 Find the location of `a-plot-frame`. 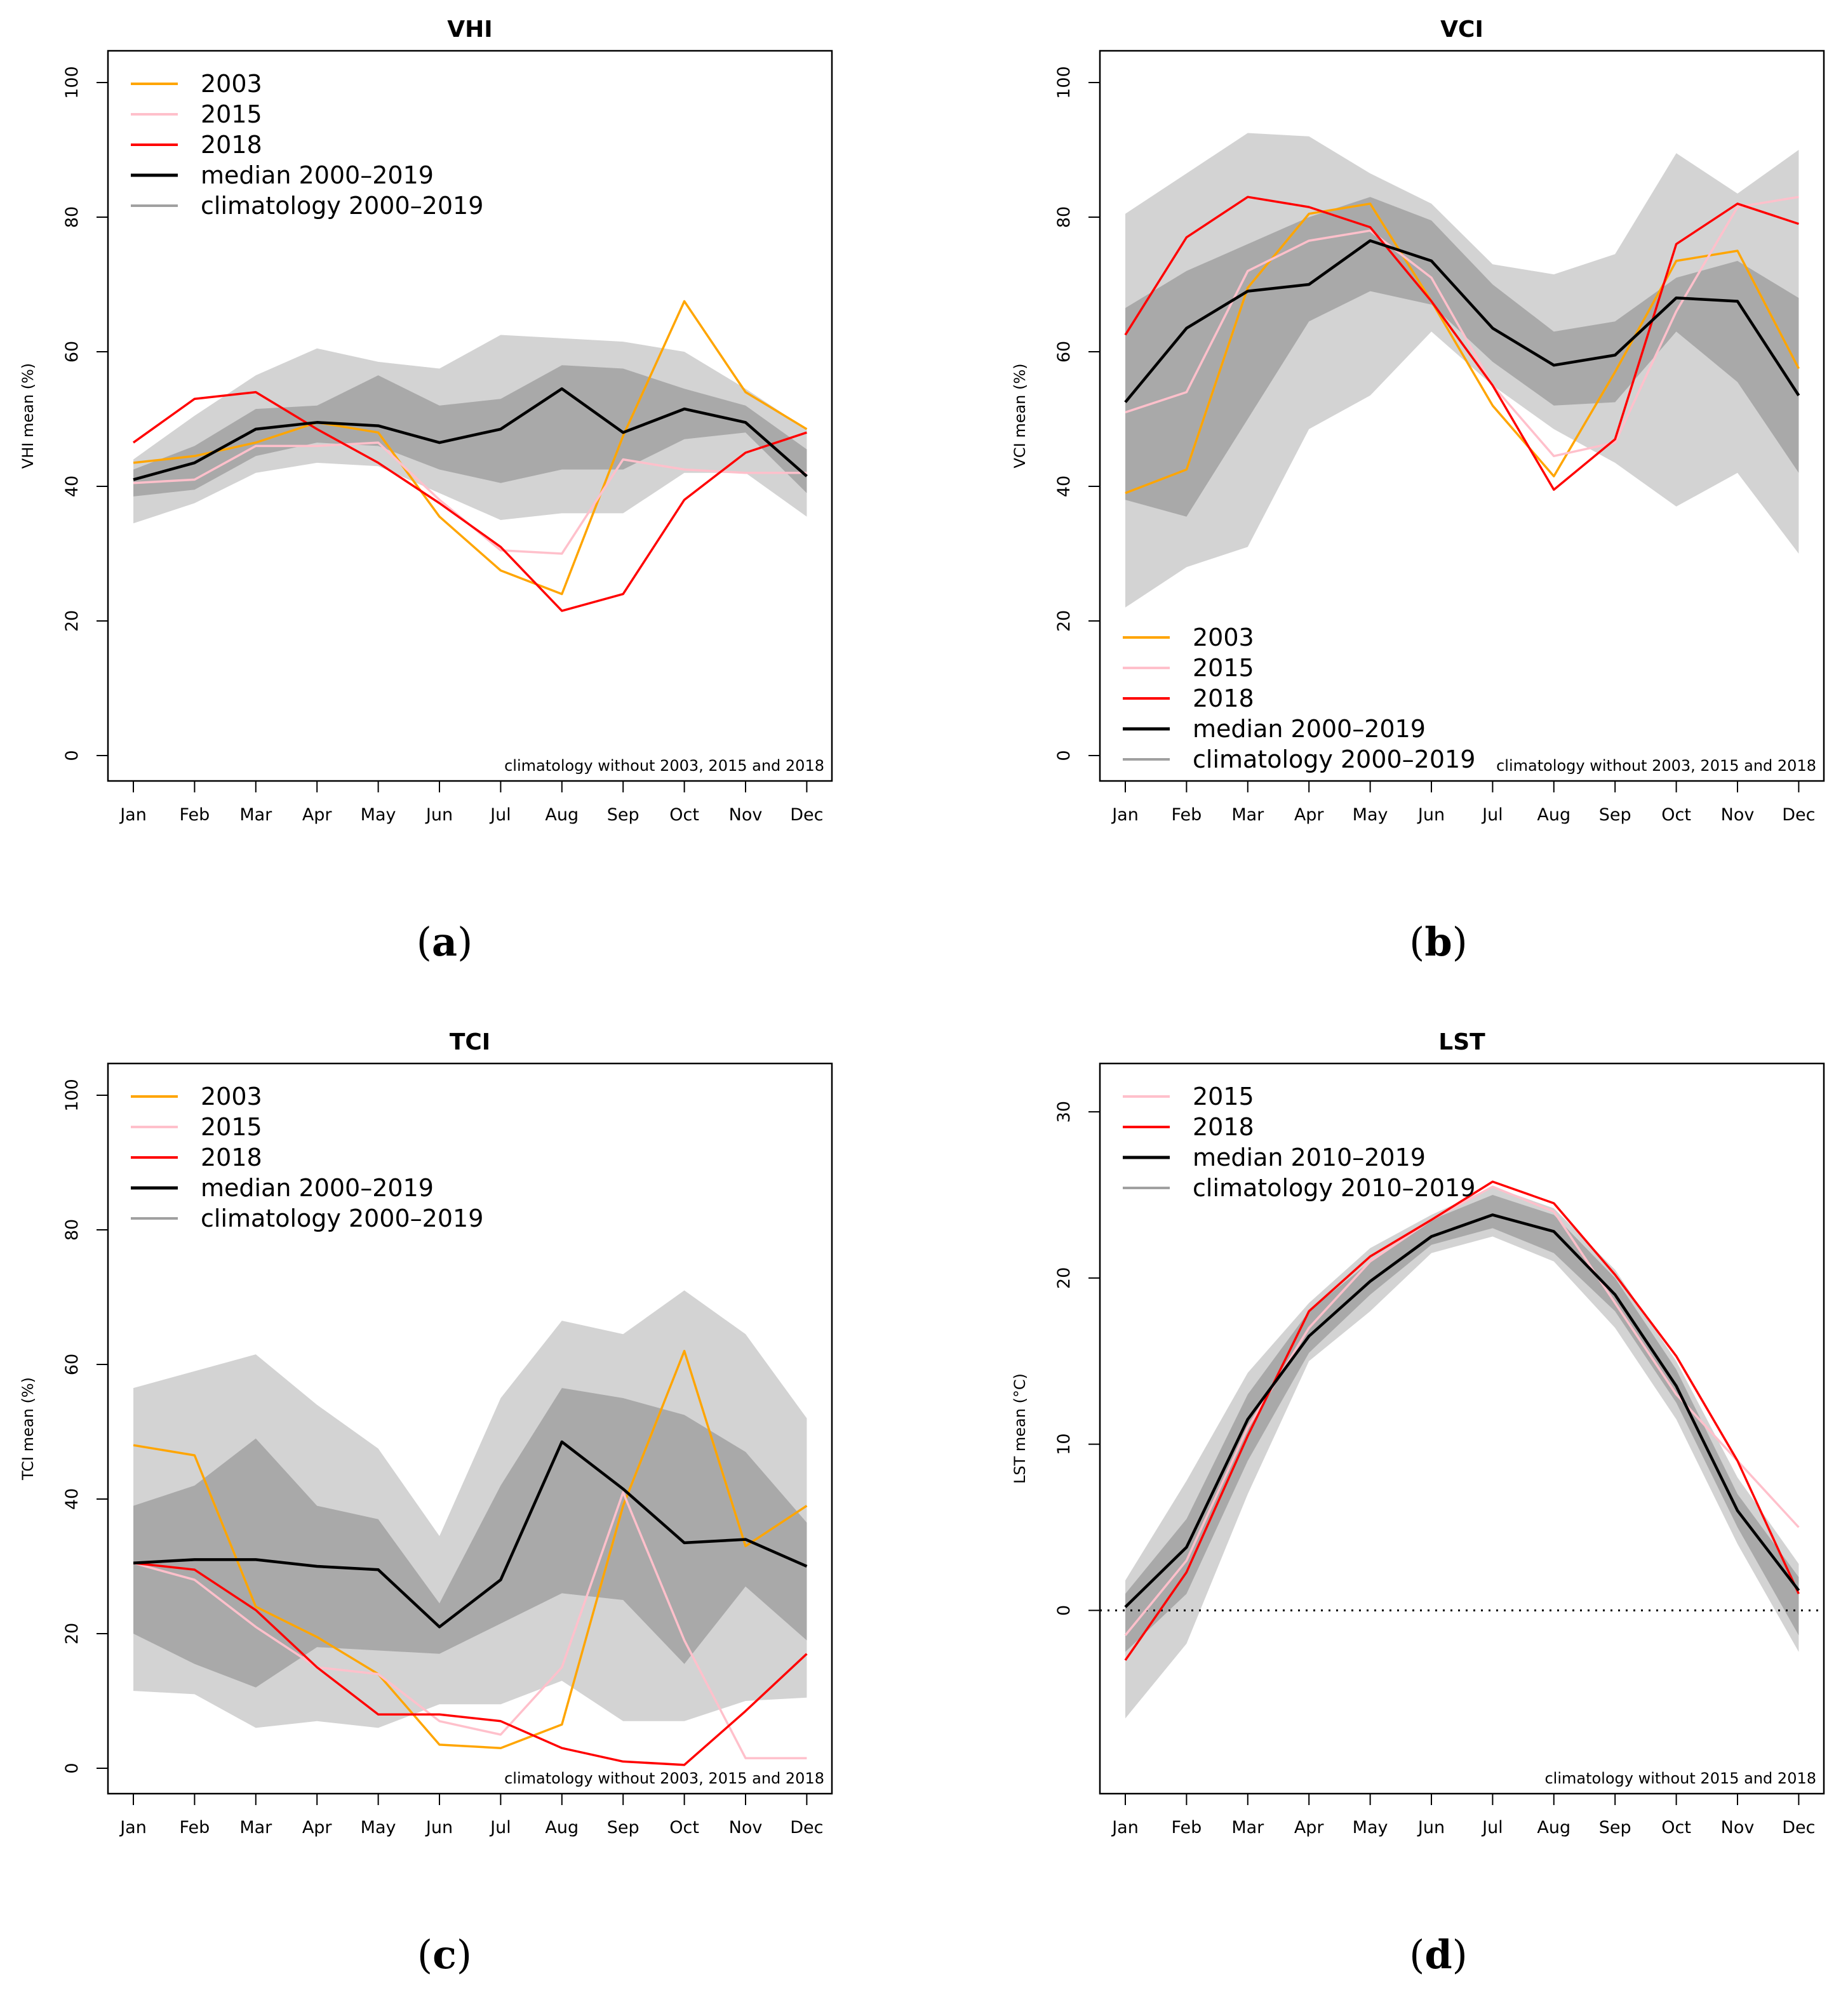

a-plot-frame is located at coordinates (470, 416).